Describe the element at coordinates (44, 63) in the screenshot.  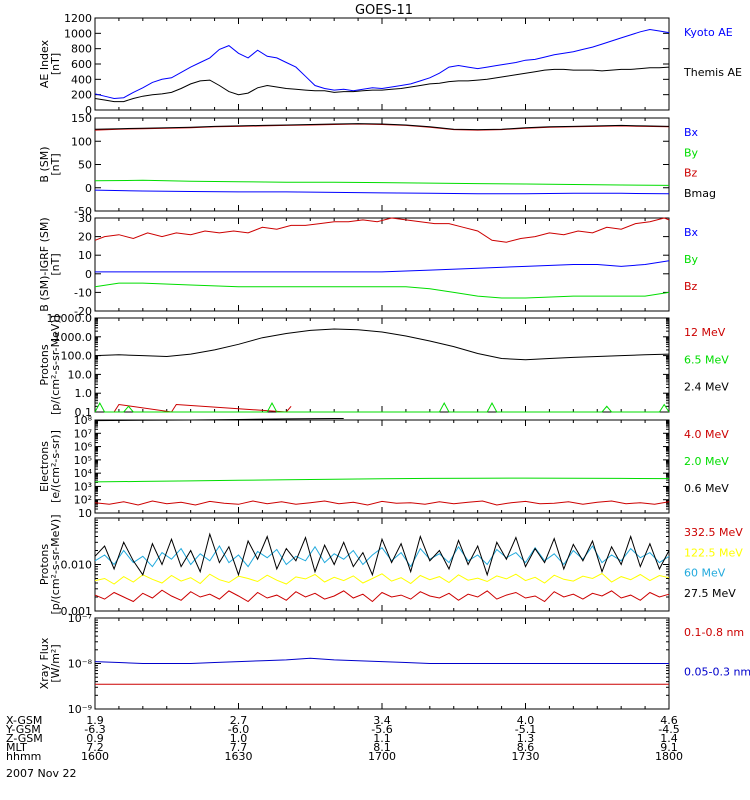
I see `y-axis-label: AE Index` at that location.